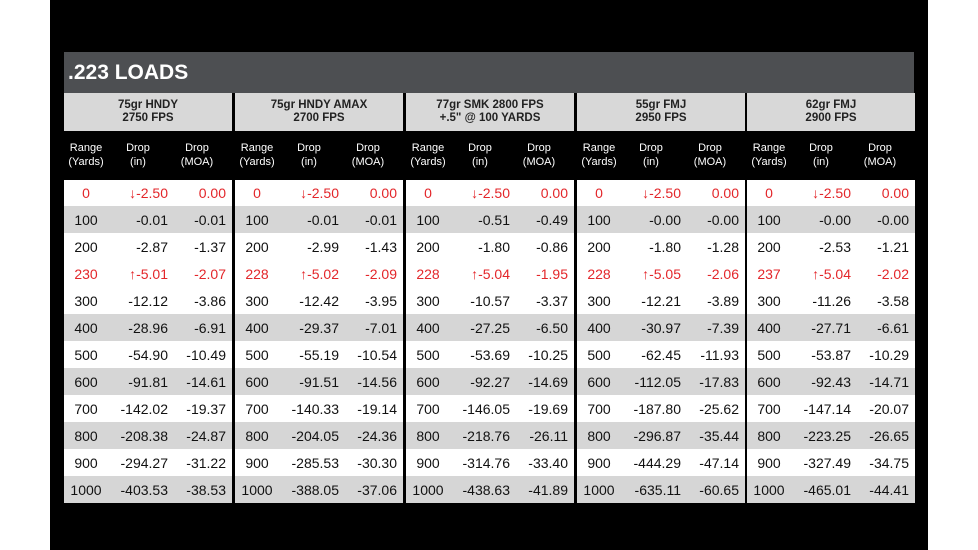 Image resolution: width=978 pixels, height=550 pixels. Describe the element at coordinates (381, 327) in the screenshot. I see `table-cell: -7.01` at that location.